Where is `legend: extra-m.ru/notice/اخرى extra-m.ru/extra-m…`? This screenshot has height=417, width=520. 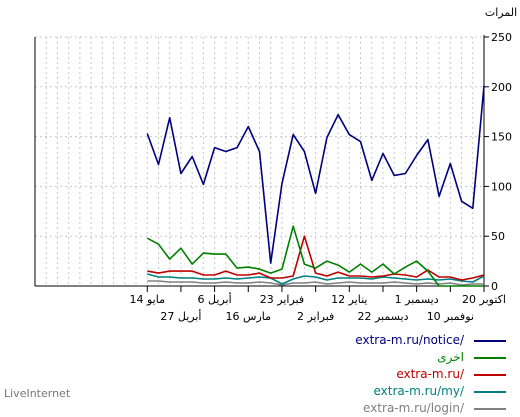 legend: extra-m.ru/notice/اخرى extra-m.ru/extra-m… is located at coordinates (425, 374).